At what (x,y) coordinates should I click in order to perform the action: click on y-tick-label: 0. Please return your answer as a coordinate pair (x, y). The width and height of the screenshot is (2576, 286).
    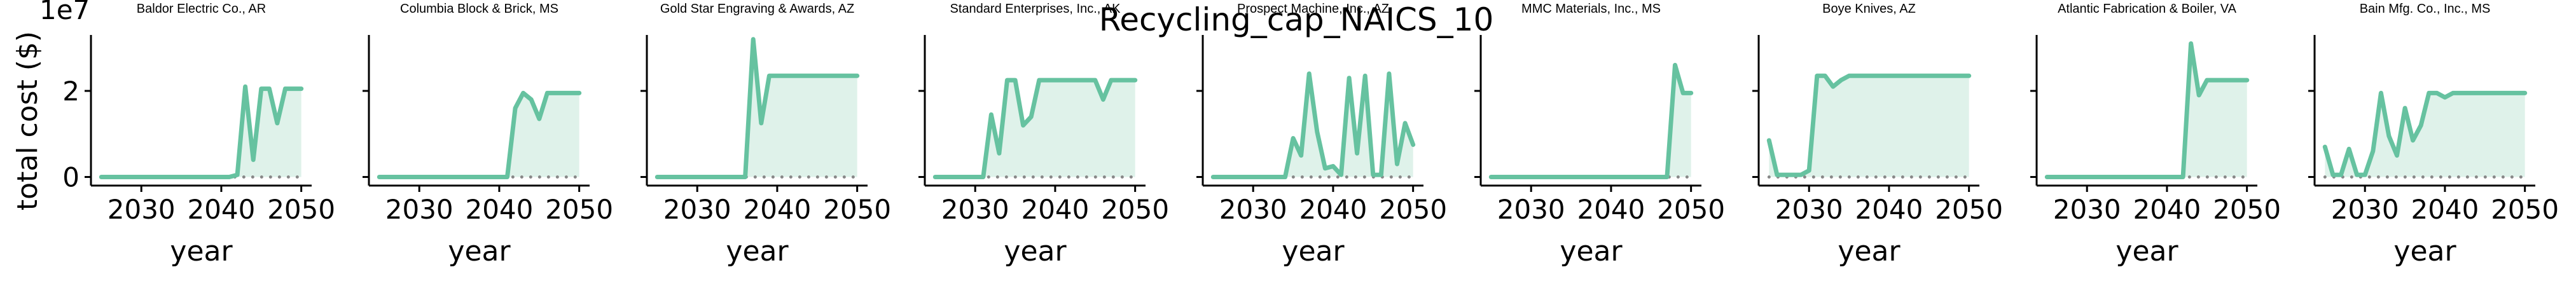
    Looking at the image, I should click on (71, 177).